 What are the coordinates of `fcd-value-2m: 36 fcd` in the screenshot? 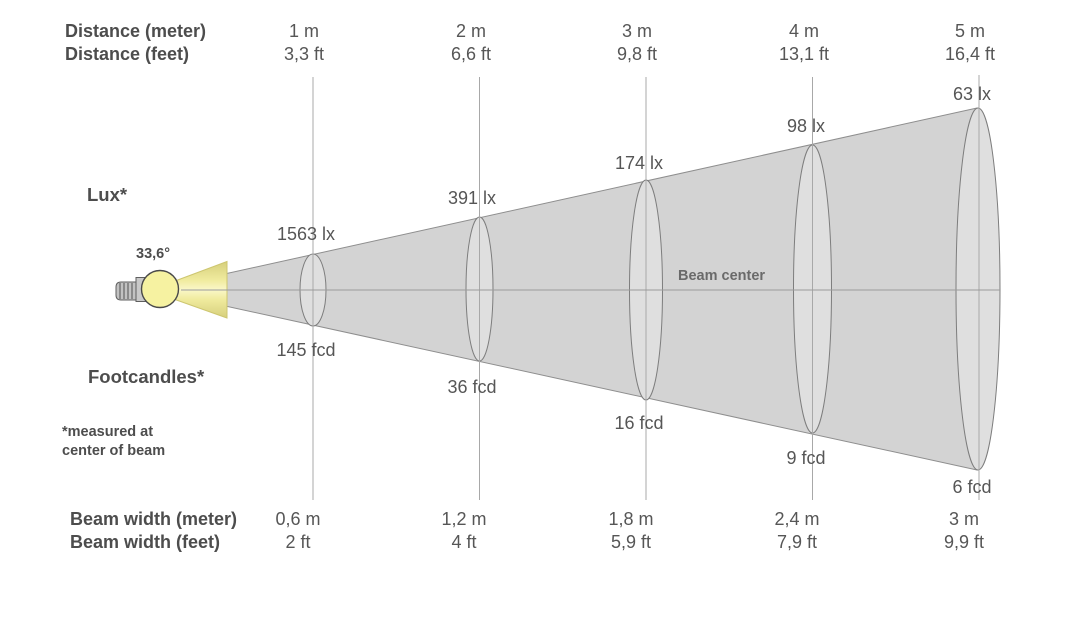 It's located at (472, 387).